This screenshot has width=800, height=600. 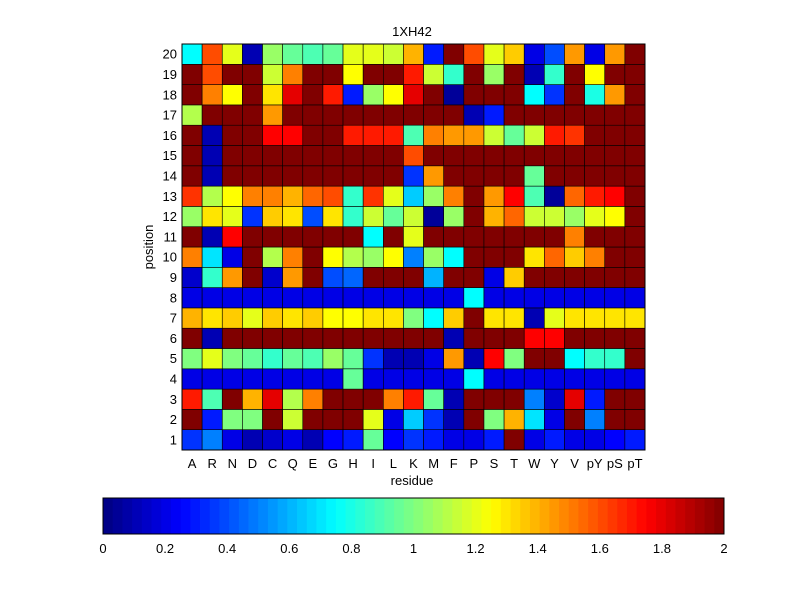 I want to click on x-axis-label: residue, so click(x=412, y=480).